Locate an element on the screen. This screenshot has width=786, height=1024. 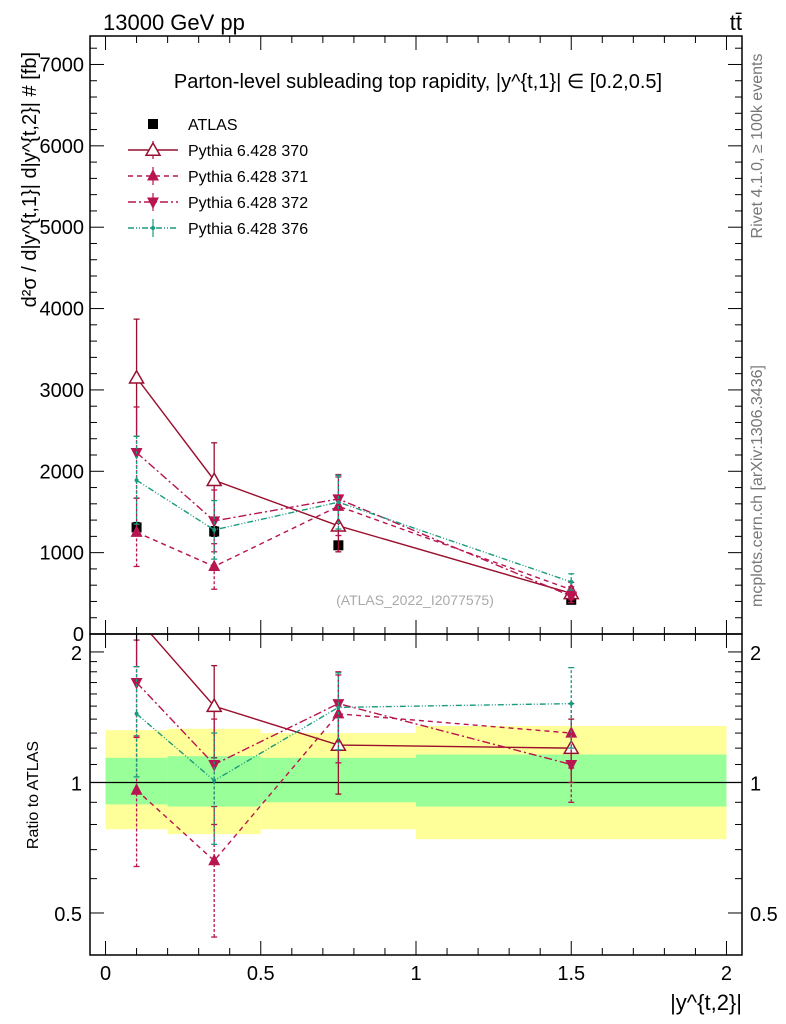
legend-entry-4: Pythia 6.428 376 is located at coordinates (218, 228).